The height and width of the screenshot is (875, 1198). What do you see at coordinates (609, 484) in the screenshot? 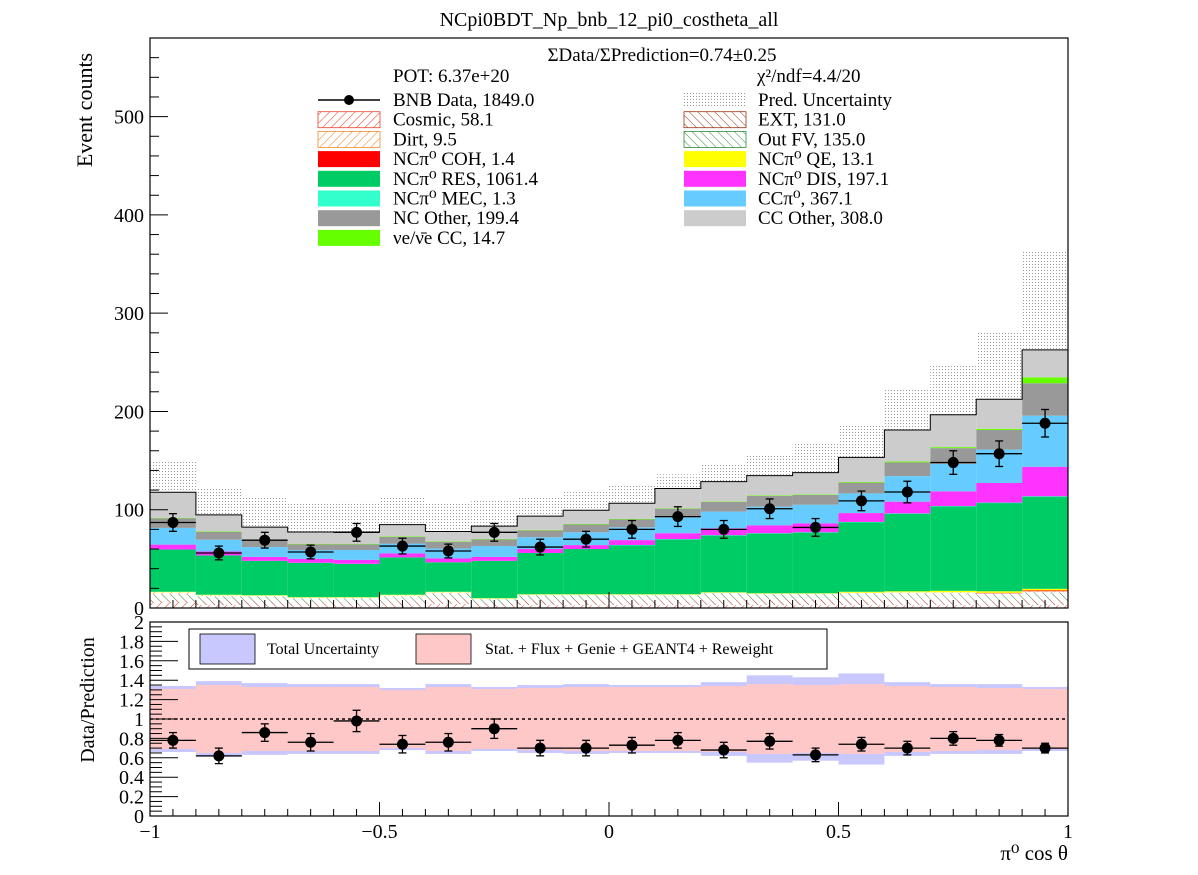
I see `data-points` at bounding box center [609, 484].